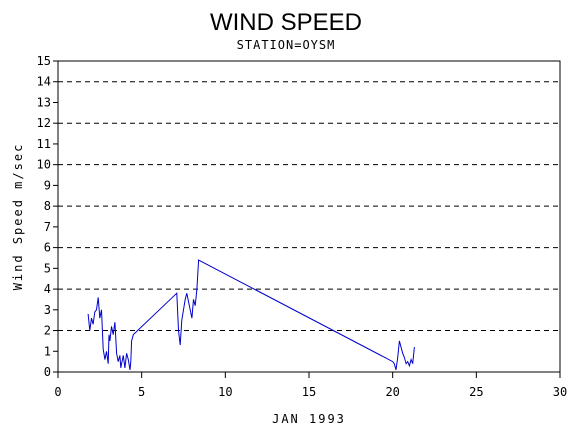 This screenshot has width=570, height=430. I want to click on y-tick-label-11: 11, so click(44, 144).